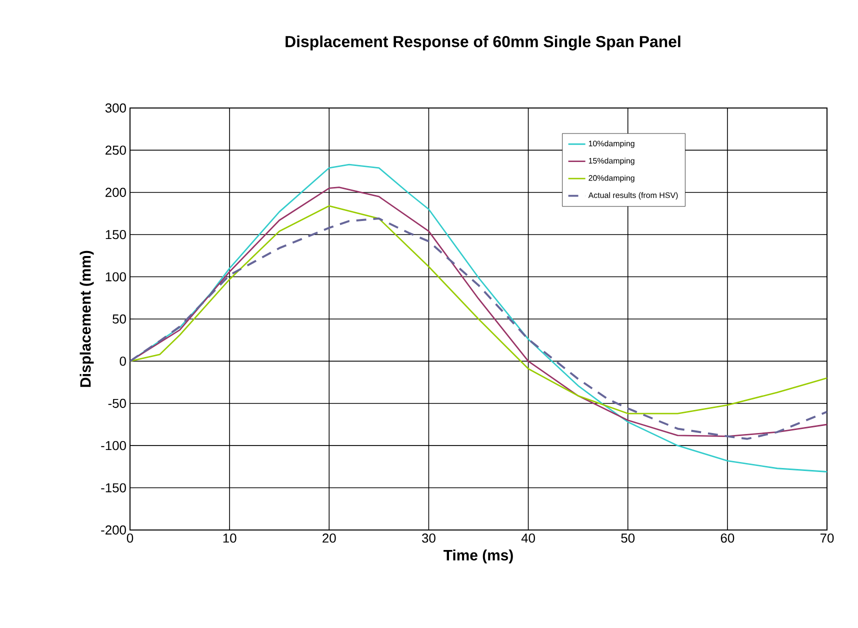 The width and height of the screenshot is (858, 628). Describe the element at coordinates (116, 235) in the screenshot. I see `y-tick-label: 150` at that location.